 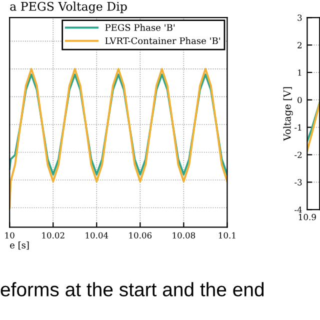 What do you see at coordinates (300, 100) in the screenshot?
I see `y-tick-label: 0` at bounding box center [300, 100].